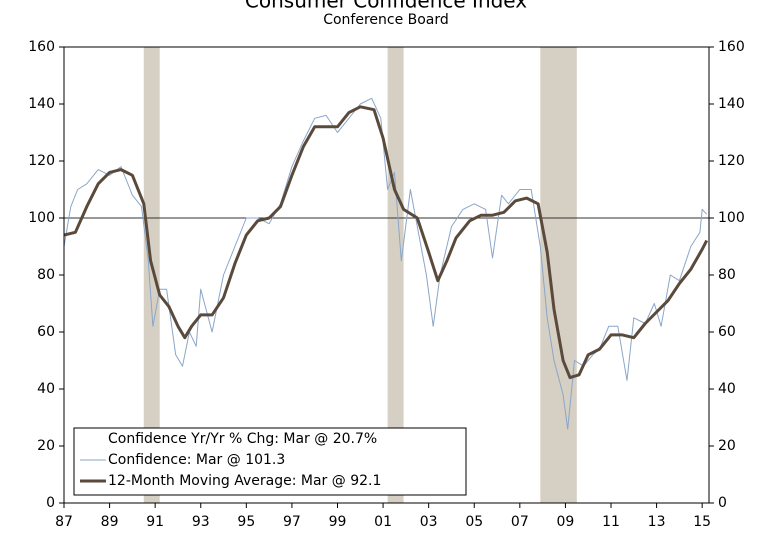 The image size is (771, 536). Describe the element at coordinates (520, 522) in the screenshot. I see `x-tick-label: 07` at that location.